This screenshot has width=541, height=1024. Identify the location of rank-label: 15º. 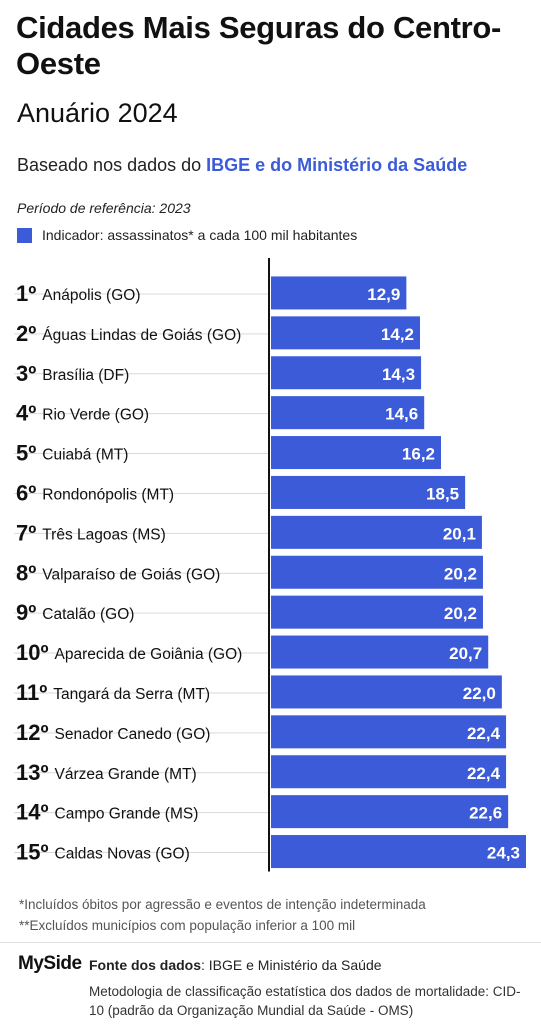
(32, 852).